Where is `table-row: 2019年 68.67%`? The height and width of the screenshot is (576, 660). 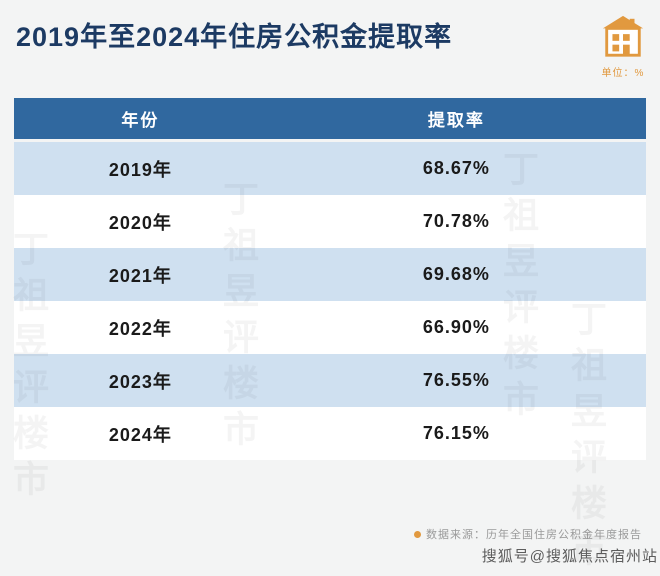
table-row: 2019年 68.67% is located at coordinates (330, 168).